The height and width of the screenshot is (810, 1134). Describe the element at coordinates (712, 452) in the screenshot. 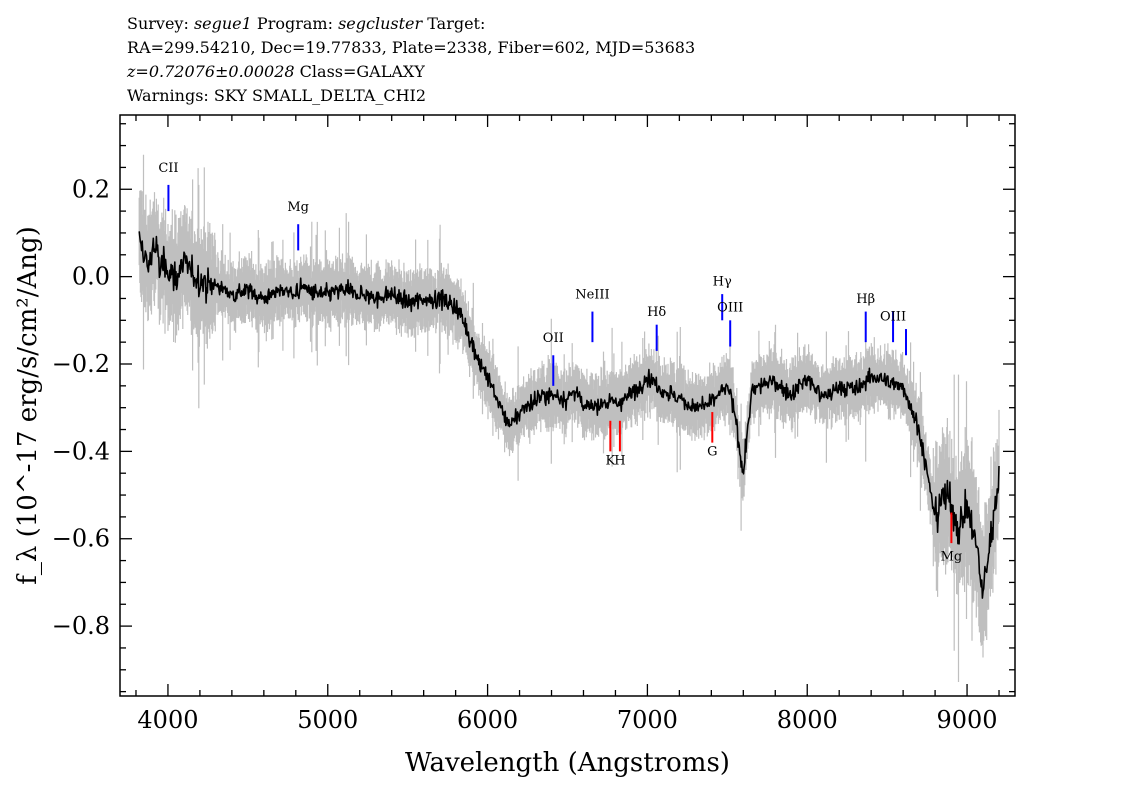

I see `spectral-line-label: G` at that location.